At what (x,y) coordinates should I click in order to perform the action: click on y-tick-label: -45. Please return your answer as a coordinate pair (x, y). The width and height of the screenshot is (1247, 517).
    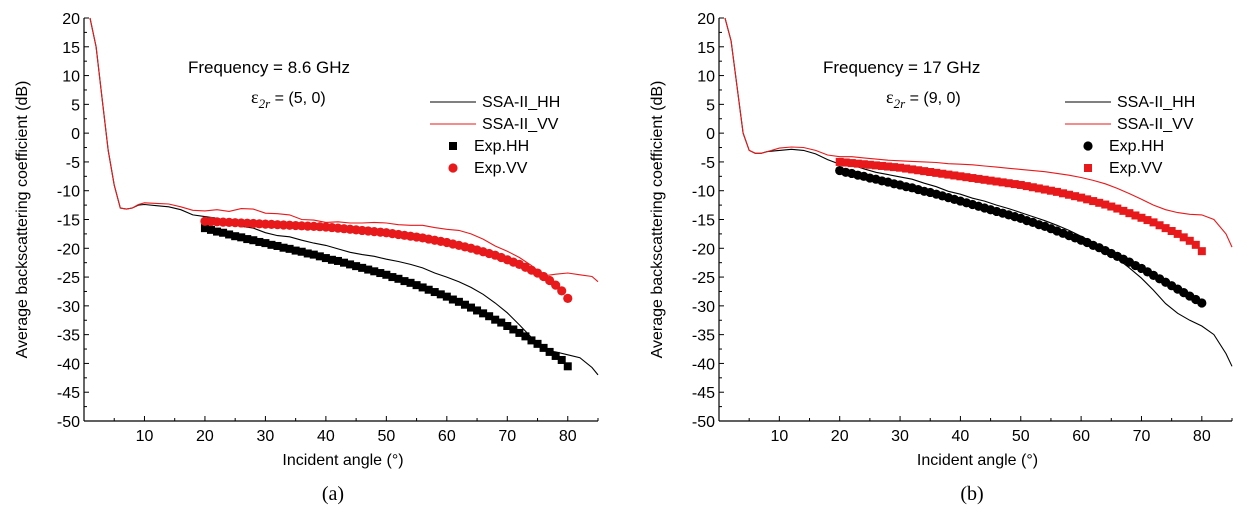
    Looking at the image, I should click on (703, 393).